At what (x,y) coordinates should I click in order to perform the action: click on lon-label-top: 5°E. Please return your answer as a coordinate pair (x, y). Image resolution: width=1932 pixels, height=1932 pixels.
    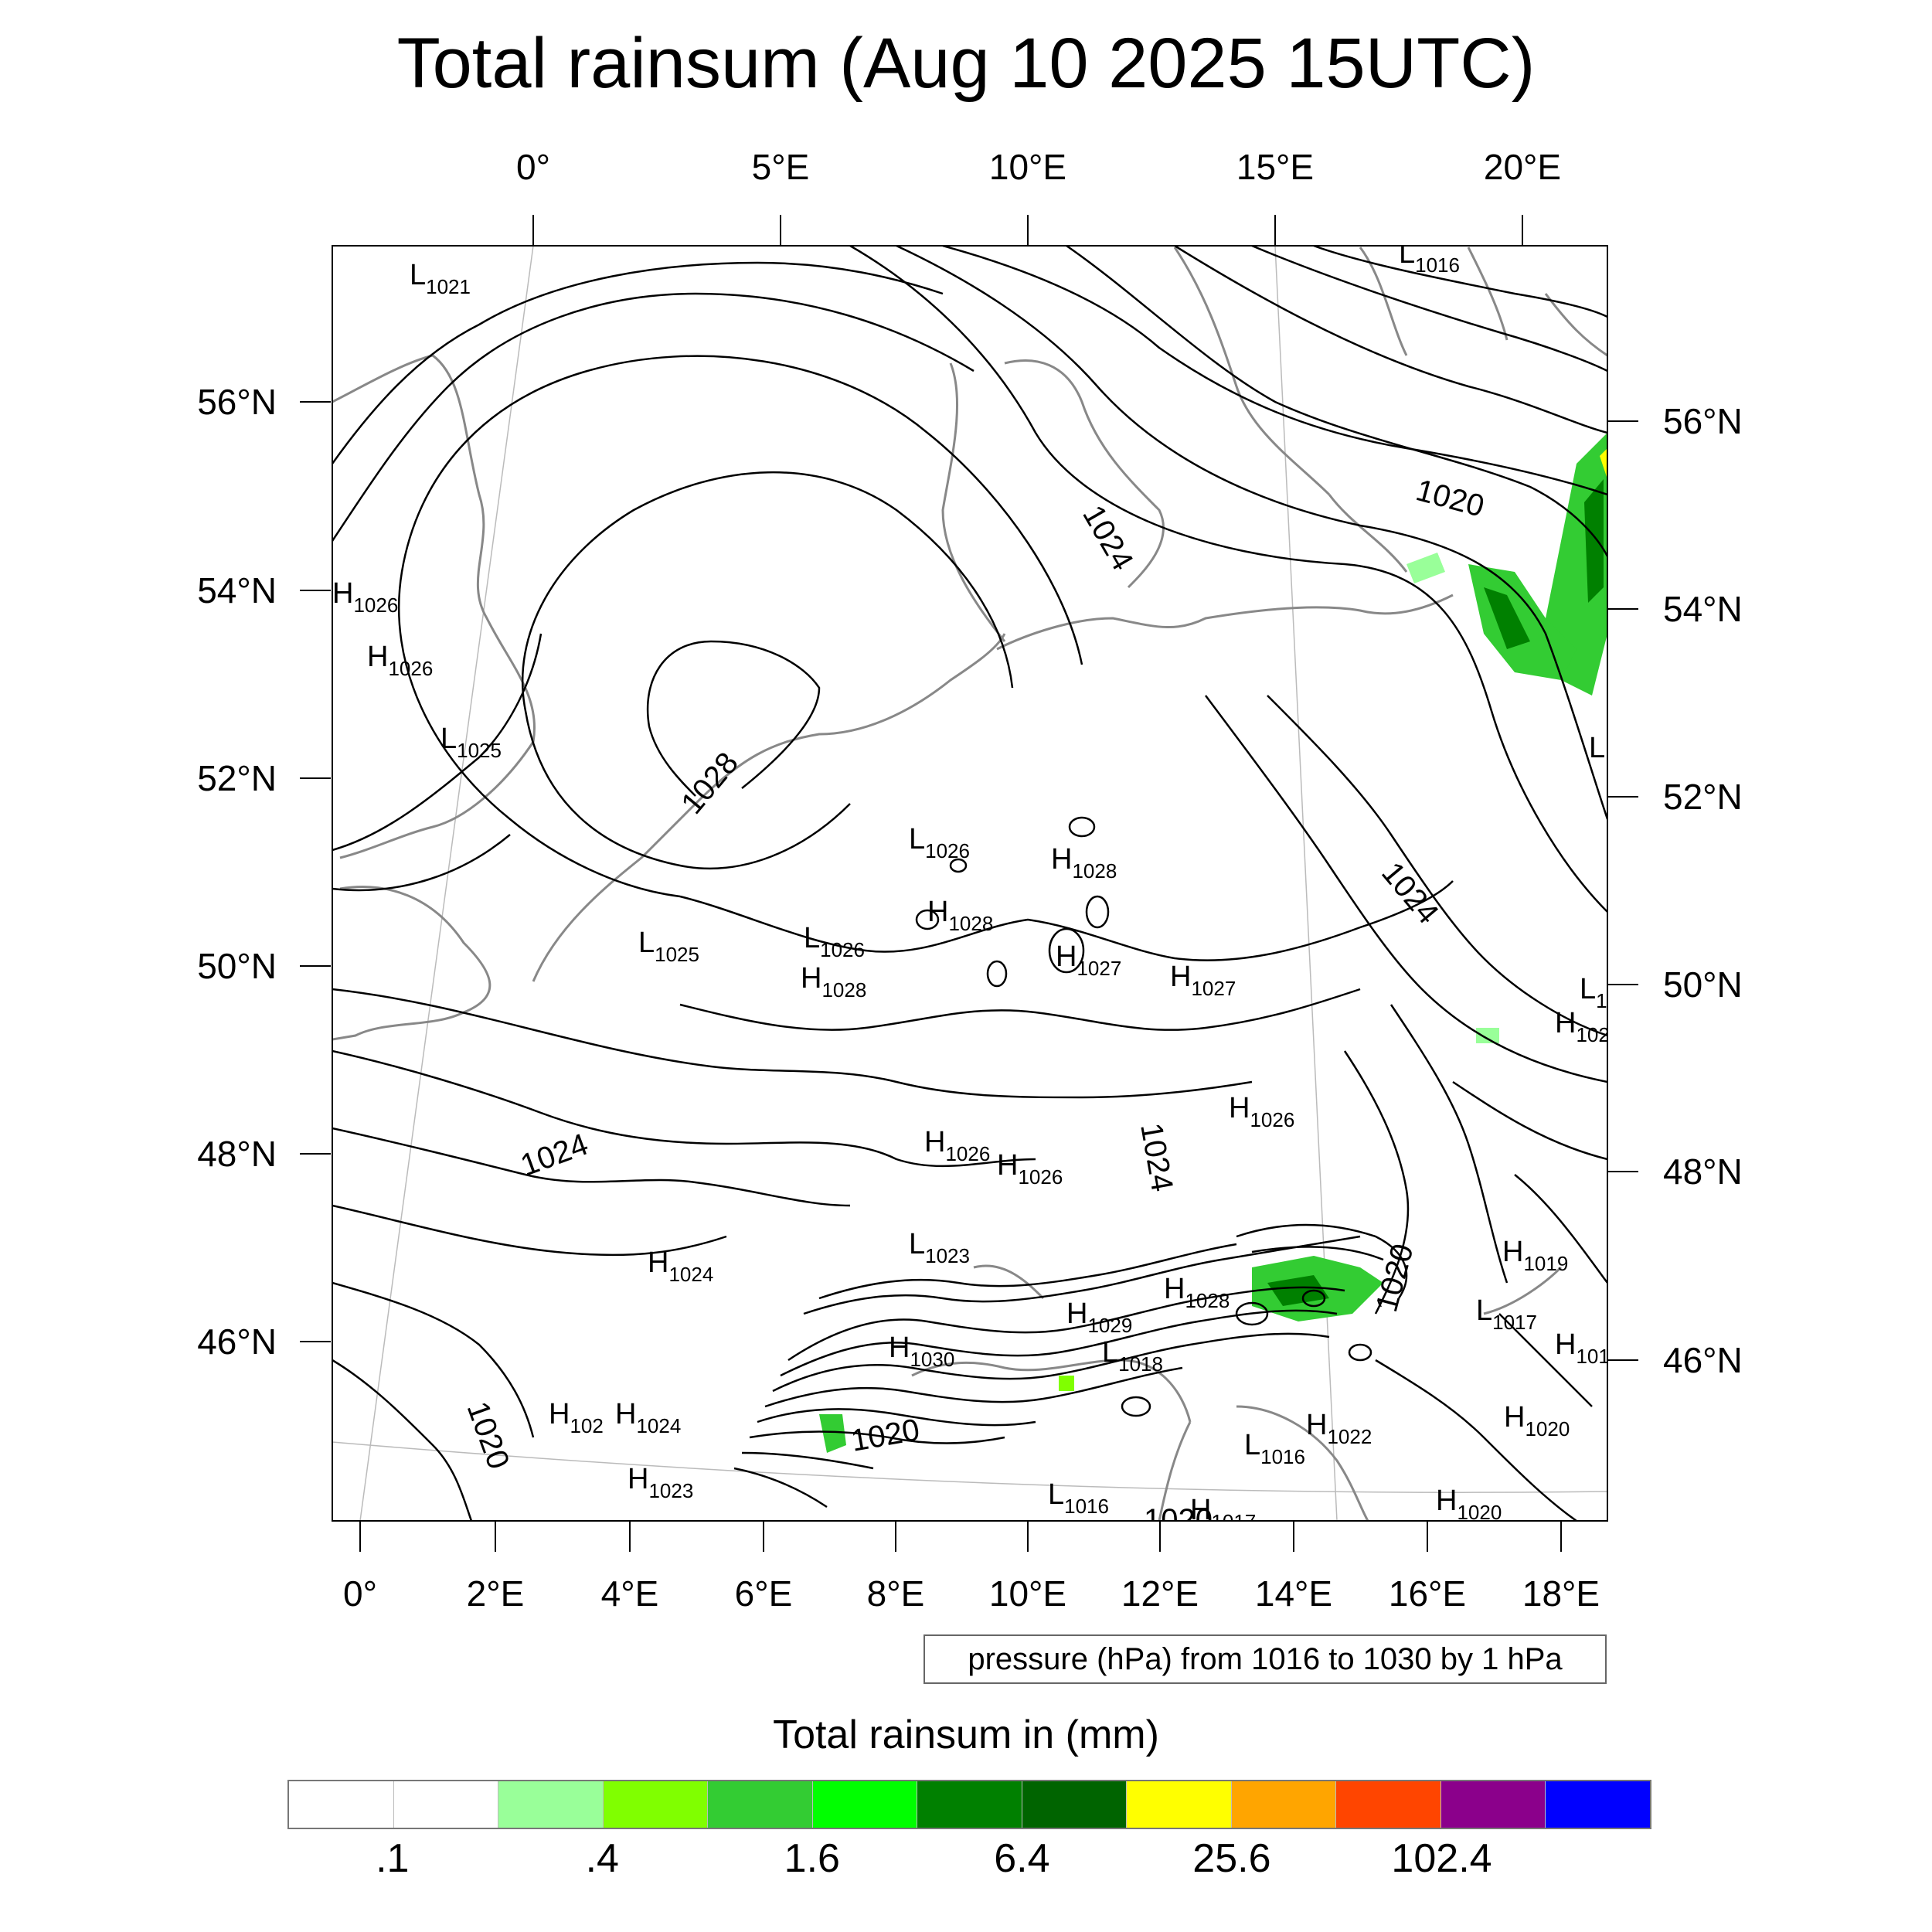
    Looking at the image, I should click on (781, 167).